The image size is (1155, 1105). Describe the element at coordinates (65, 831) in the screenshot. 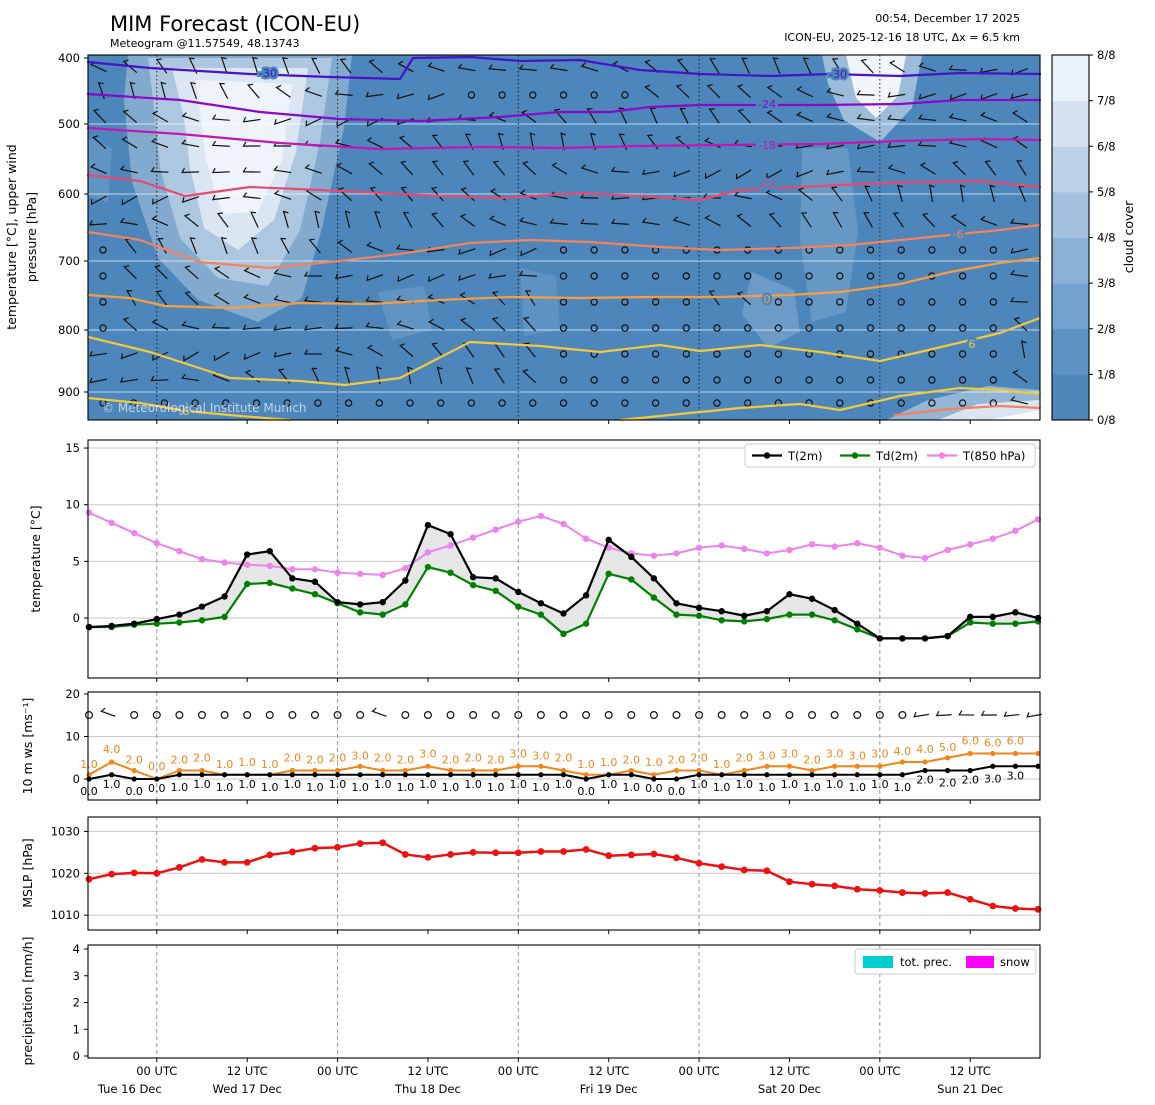

I see `y-tick-label: 1030` at that location.